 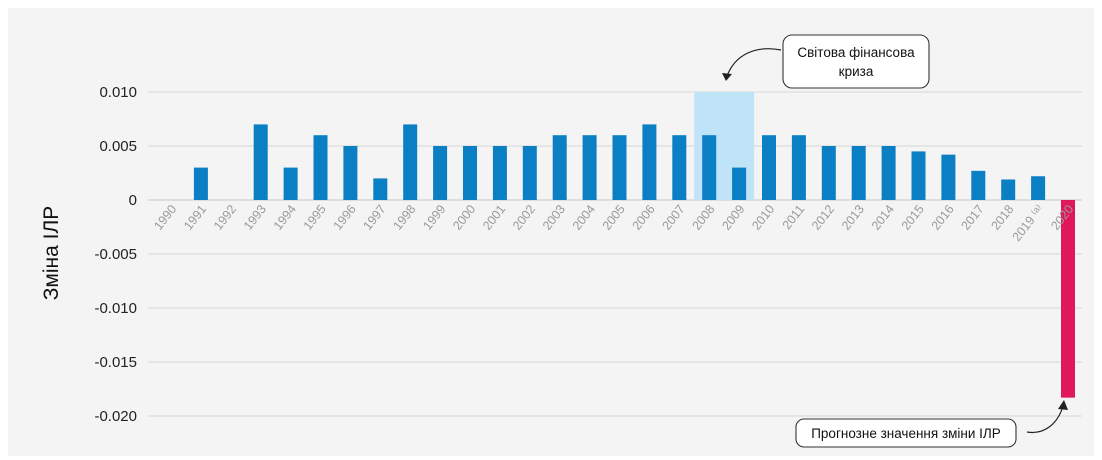 What do you see at coordinates (733, 217) in the screenshot?
I see `x-tick-label: 2009` at bounding box center [733, 217].